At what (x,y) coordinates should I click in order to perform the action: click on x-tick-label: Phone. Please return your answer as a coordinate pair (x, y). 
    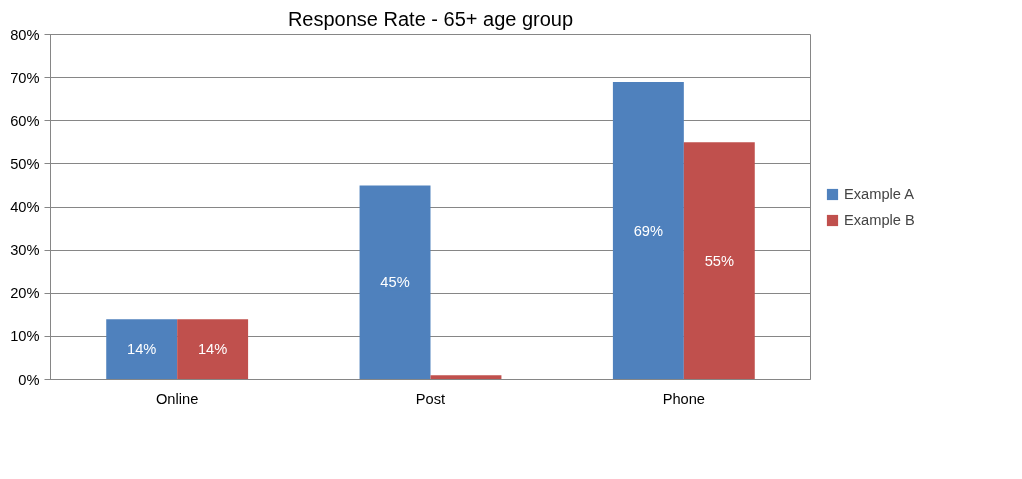
    Looking at the image, I should click on (684, 398).